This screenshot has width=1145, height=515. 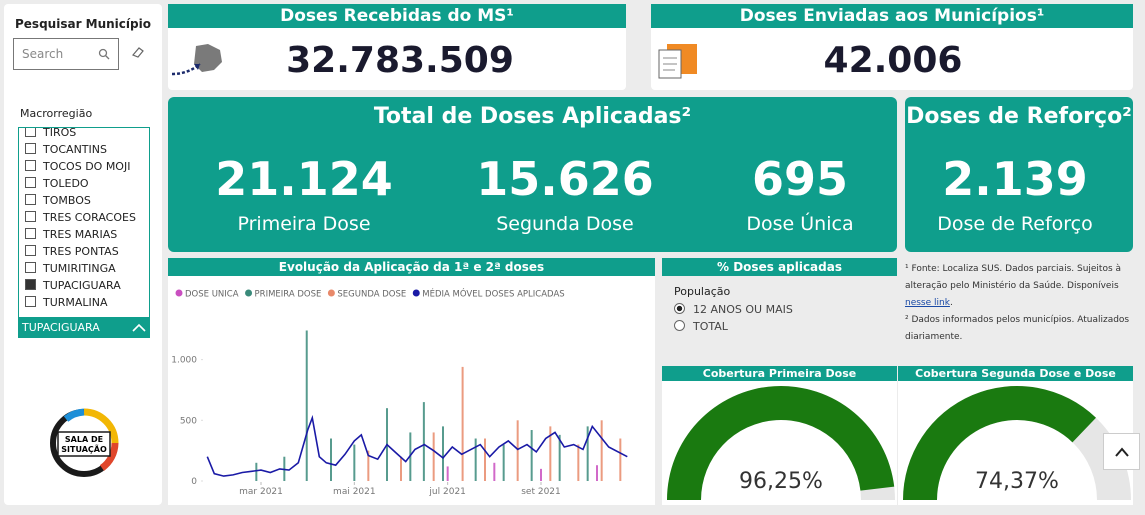 What do you see at coordinates (71, 234) in the screenshot?
I see `list-item: TRES MARIAS` at bounding box center [71, 234].